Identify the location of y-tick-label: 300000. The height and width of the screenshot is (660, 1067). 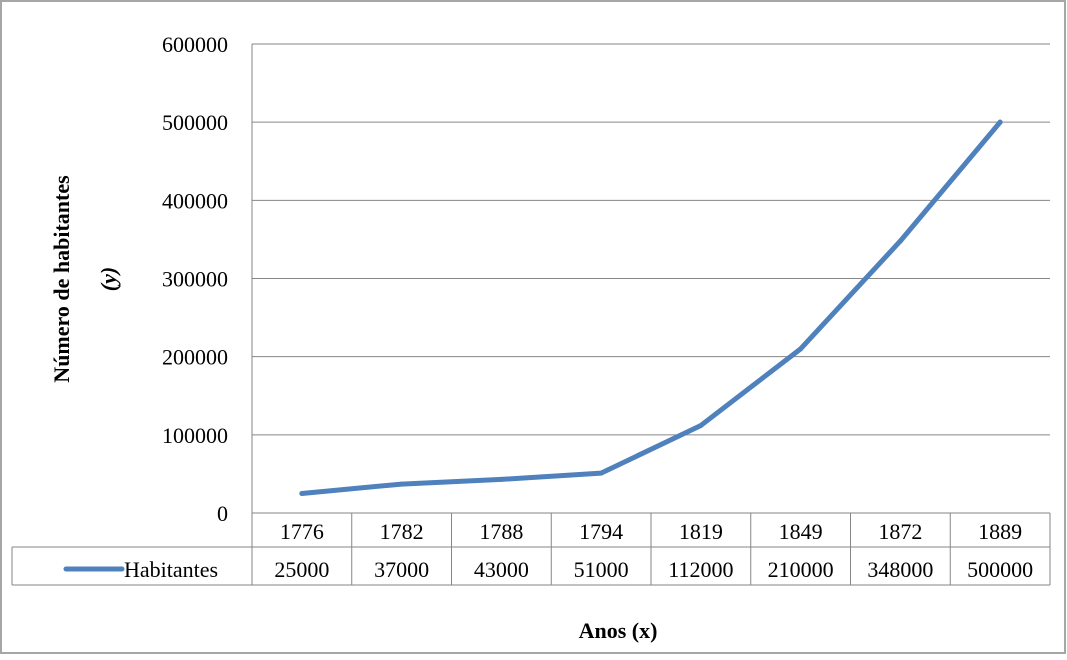
(195, 279).